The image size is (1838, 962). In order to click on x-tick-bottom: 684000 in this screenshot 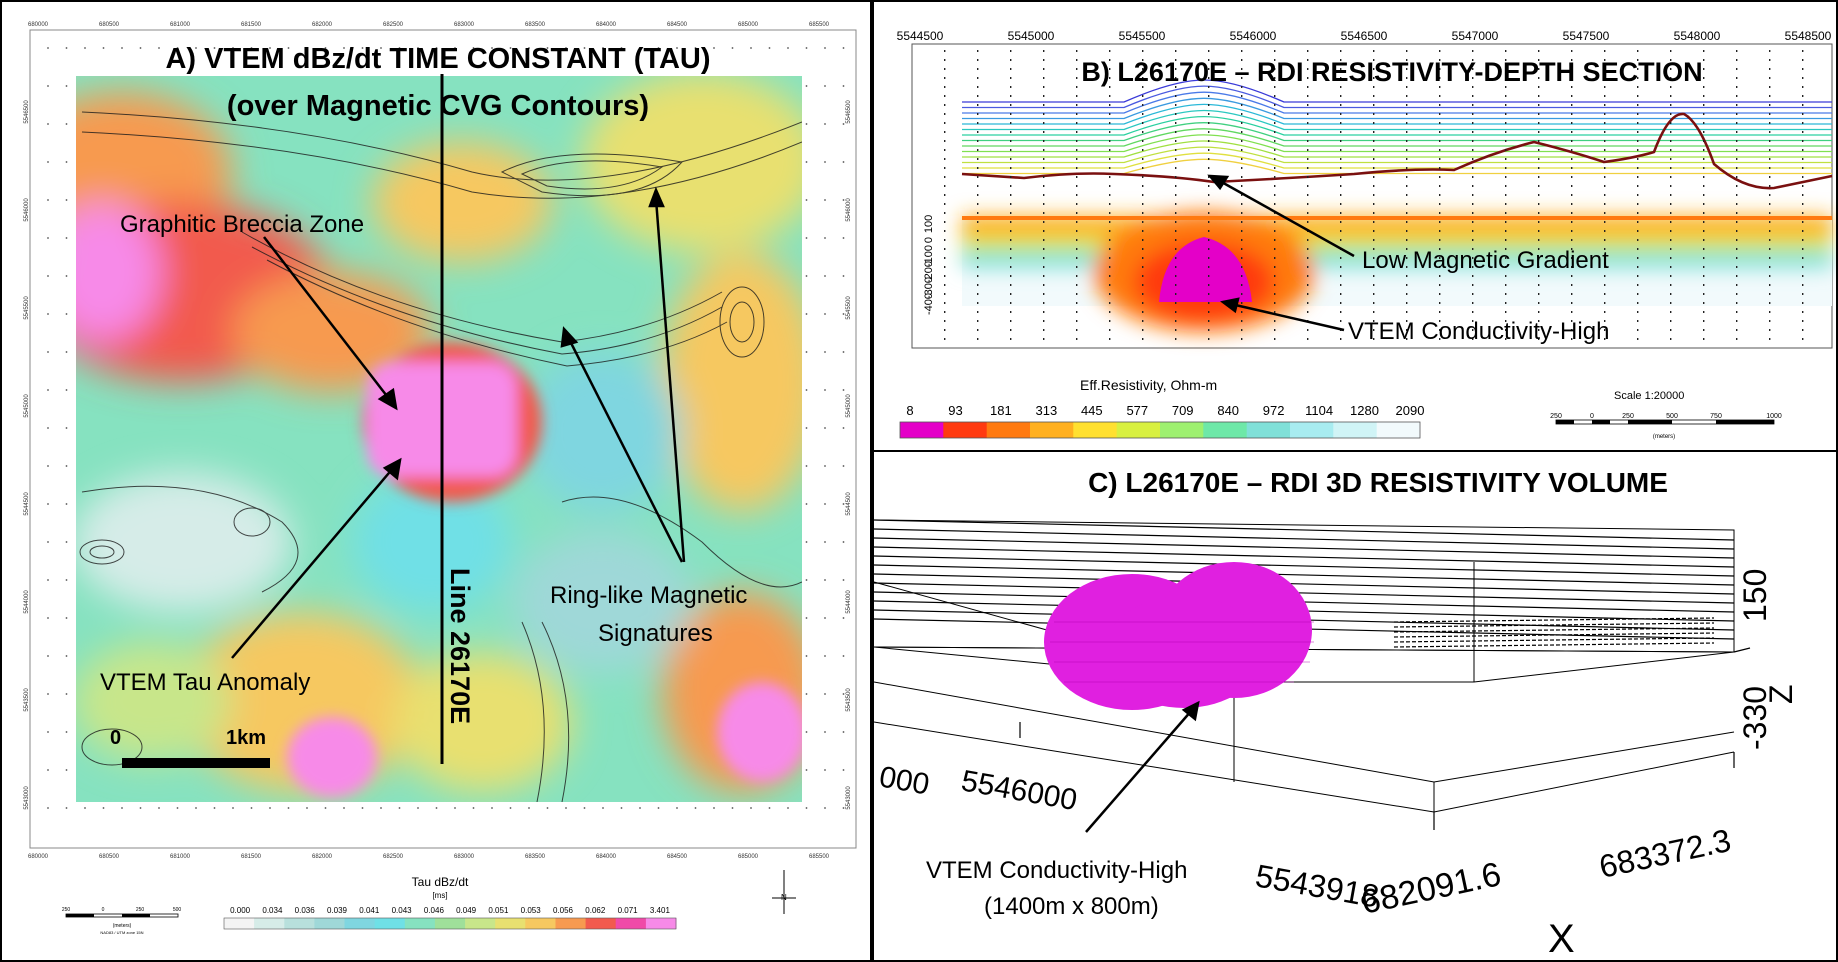, I will do `click(606, 857)`.